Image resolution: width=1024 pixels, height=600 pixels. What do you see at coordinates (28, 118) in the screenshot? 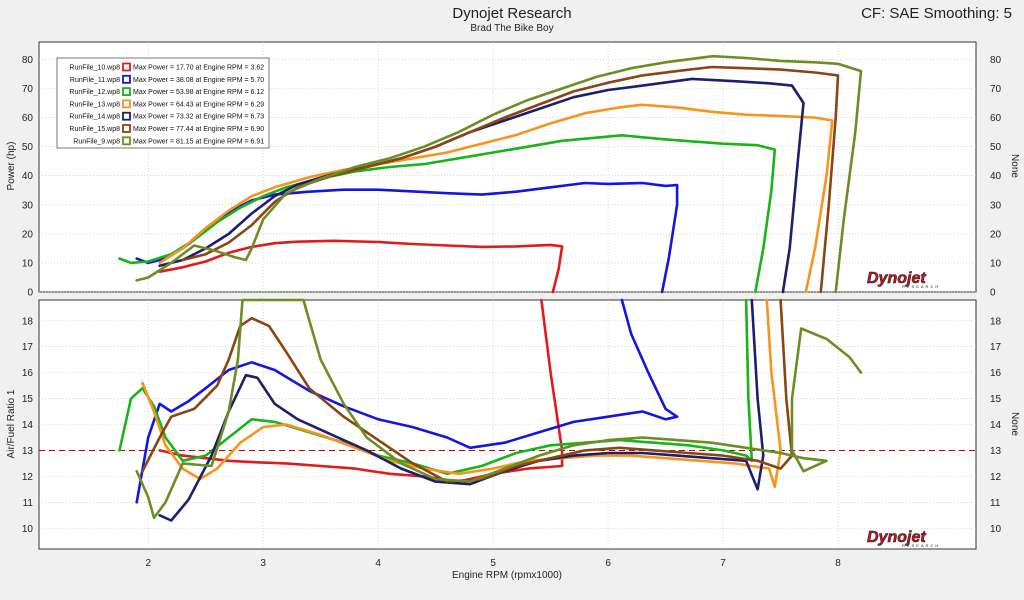
I see `y-tick-label: 60` at bounding box center [28, 118].